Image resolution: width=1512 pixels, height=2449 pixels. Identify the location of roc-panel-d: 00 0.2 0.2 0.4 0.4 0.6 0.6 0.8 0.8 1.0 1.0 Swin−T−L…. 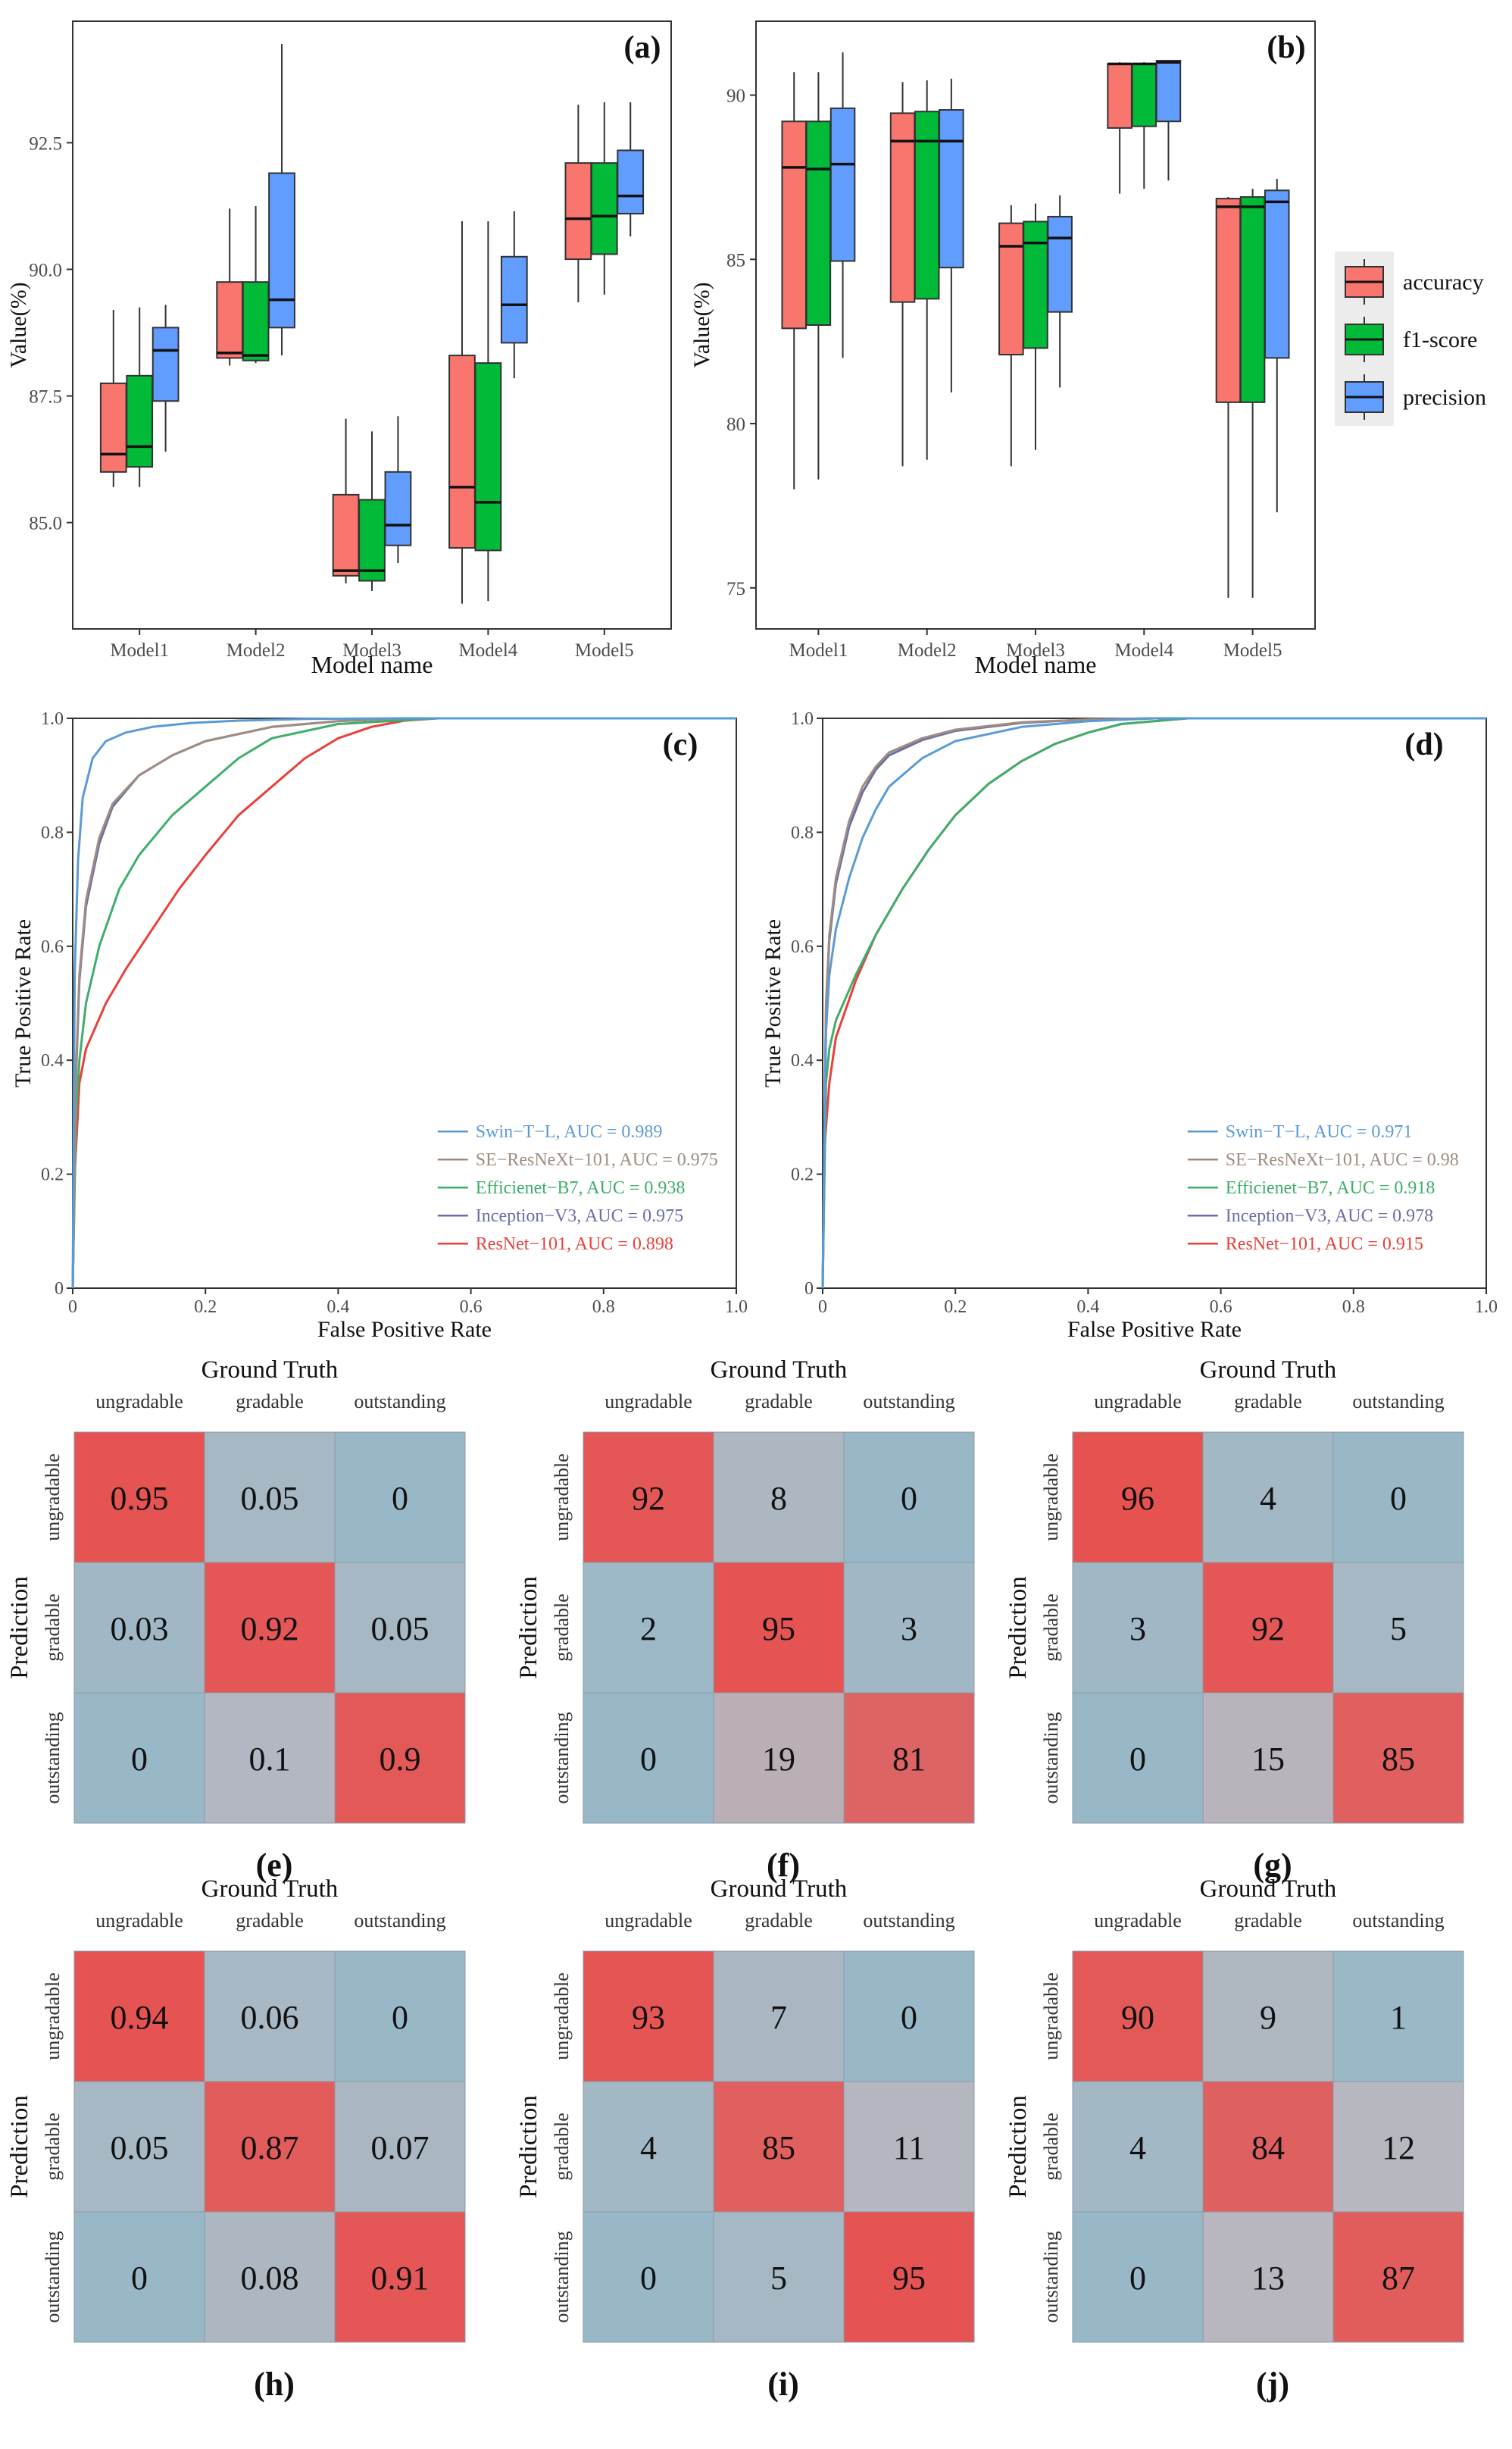
(1129, 1025).